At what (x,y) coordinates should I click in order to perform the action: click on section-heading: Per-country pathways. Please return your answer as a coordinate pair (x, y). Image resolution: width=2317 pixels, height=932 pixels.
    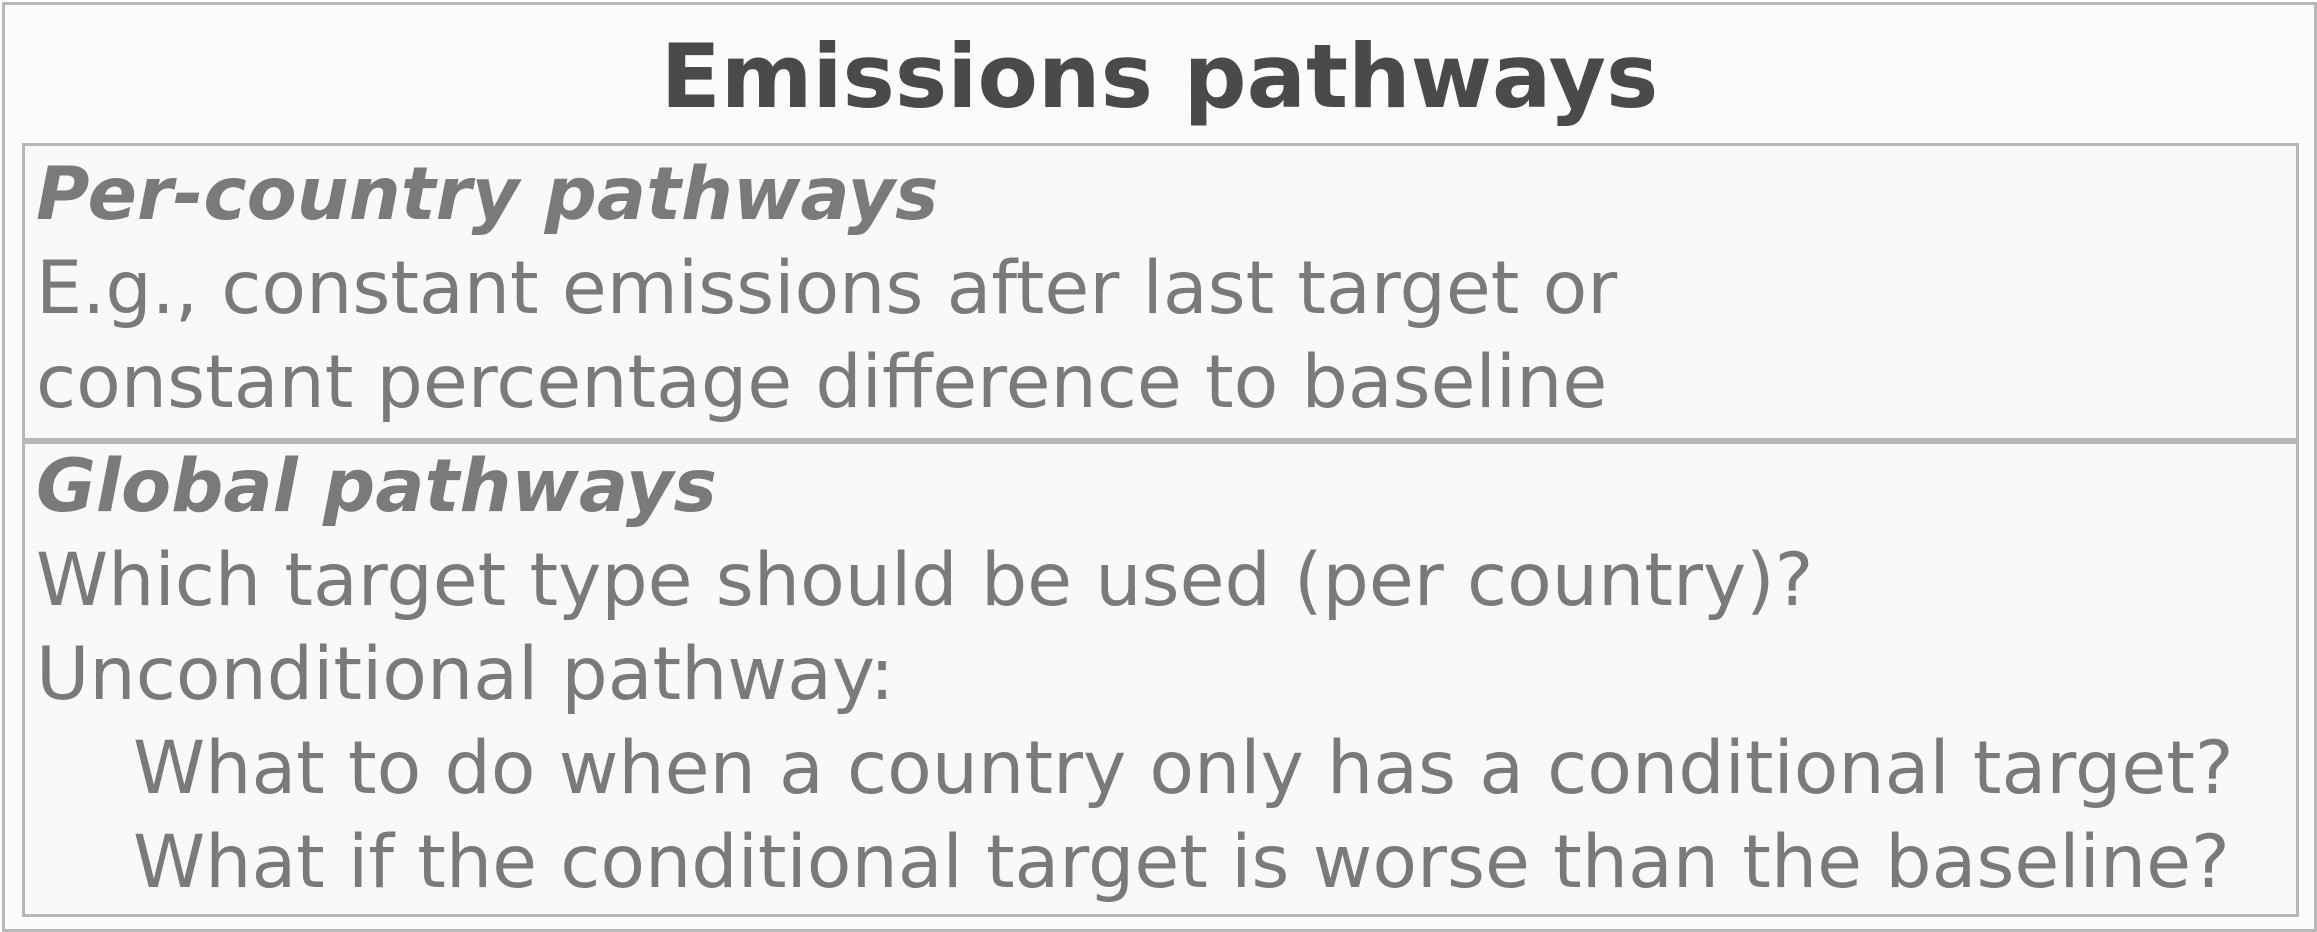
    Looking at the image, I should click on (487, 194).